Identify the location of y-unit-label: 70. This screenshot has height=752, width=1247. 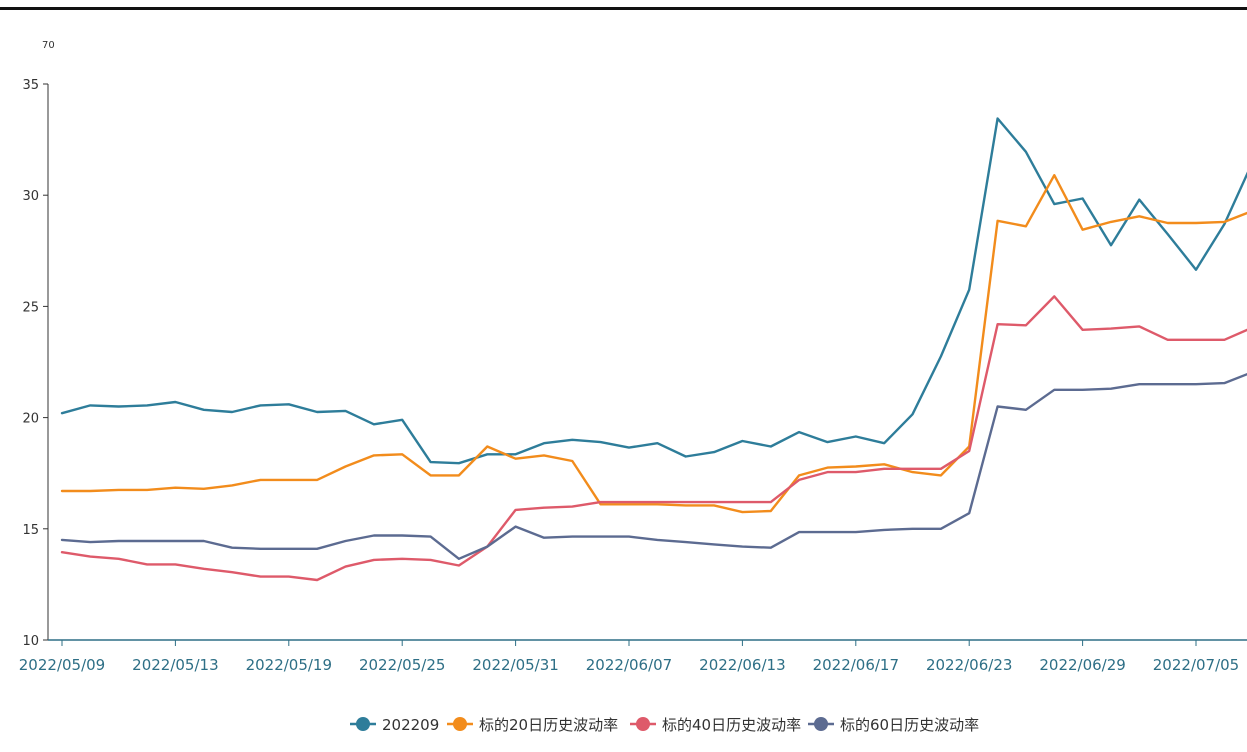
(48, 45).